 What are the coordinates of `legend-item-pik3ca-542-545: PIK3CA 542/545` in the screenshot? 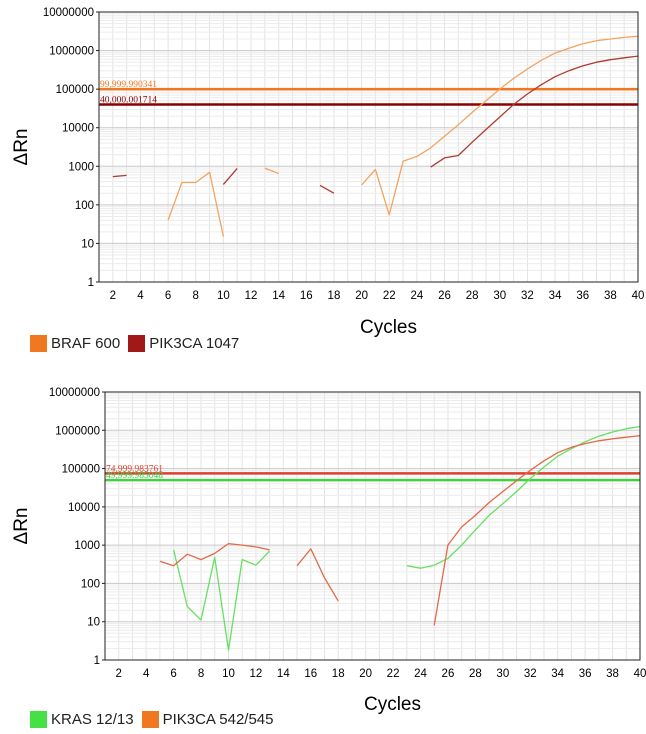 It's located at (207, 719).